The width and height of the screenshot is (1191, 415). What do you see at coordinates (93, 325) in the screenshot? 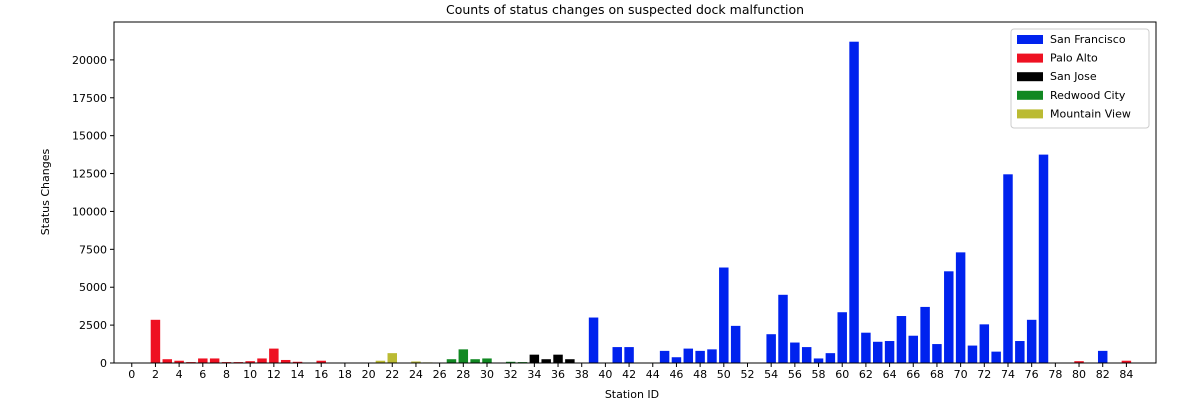
I see `y-tick-label: 2500` at bounding box center [93, 325].